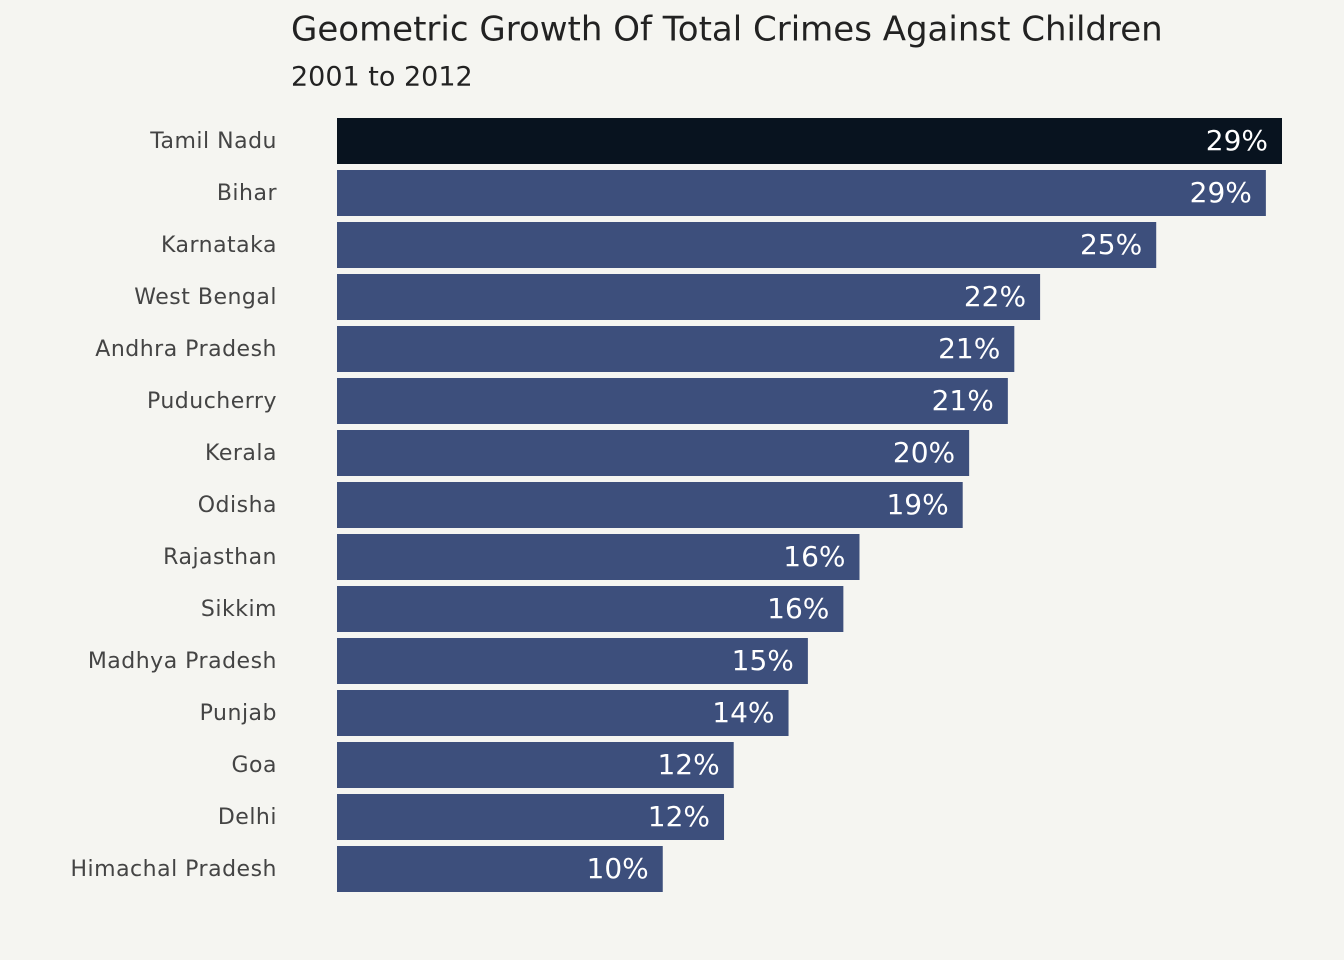  What do you see at coordinates (237, 505) in the screenshot?
I see `category-label: Odisha` at bounding box center [237, 505].